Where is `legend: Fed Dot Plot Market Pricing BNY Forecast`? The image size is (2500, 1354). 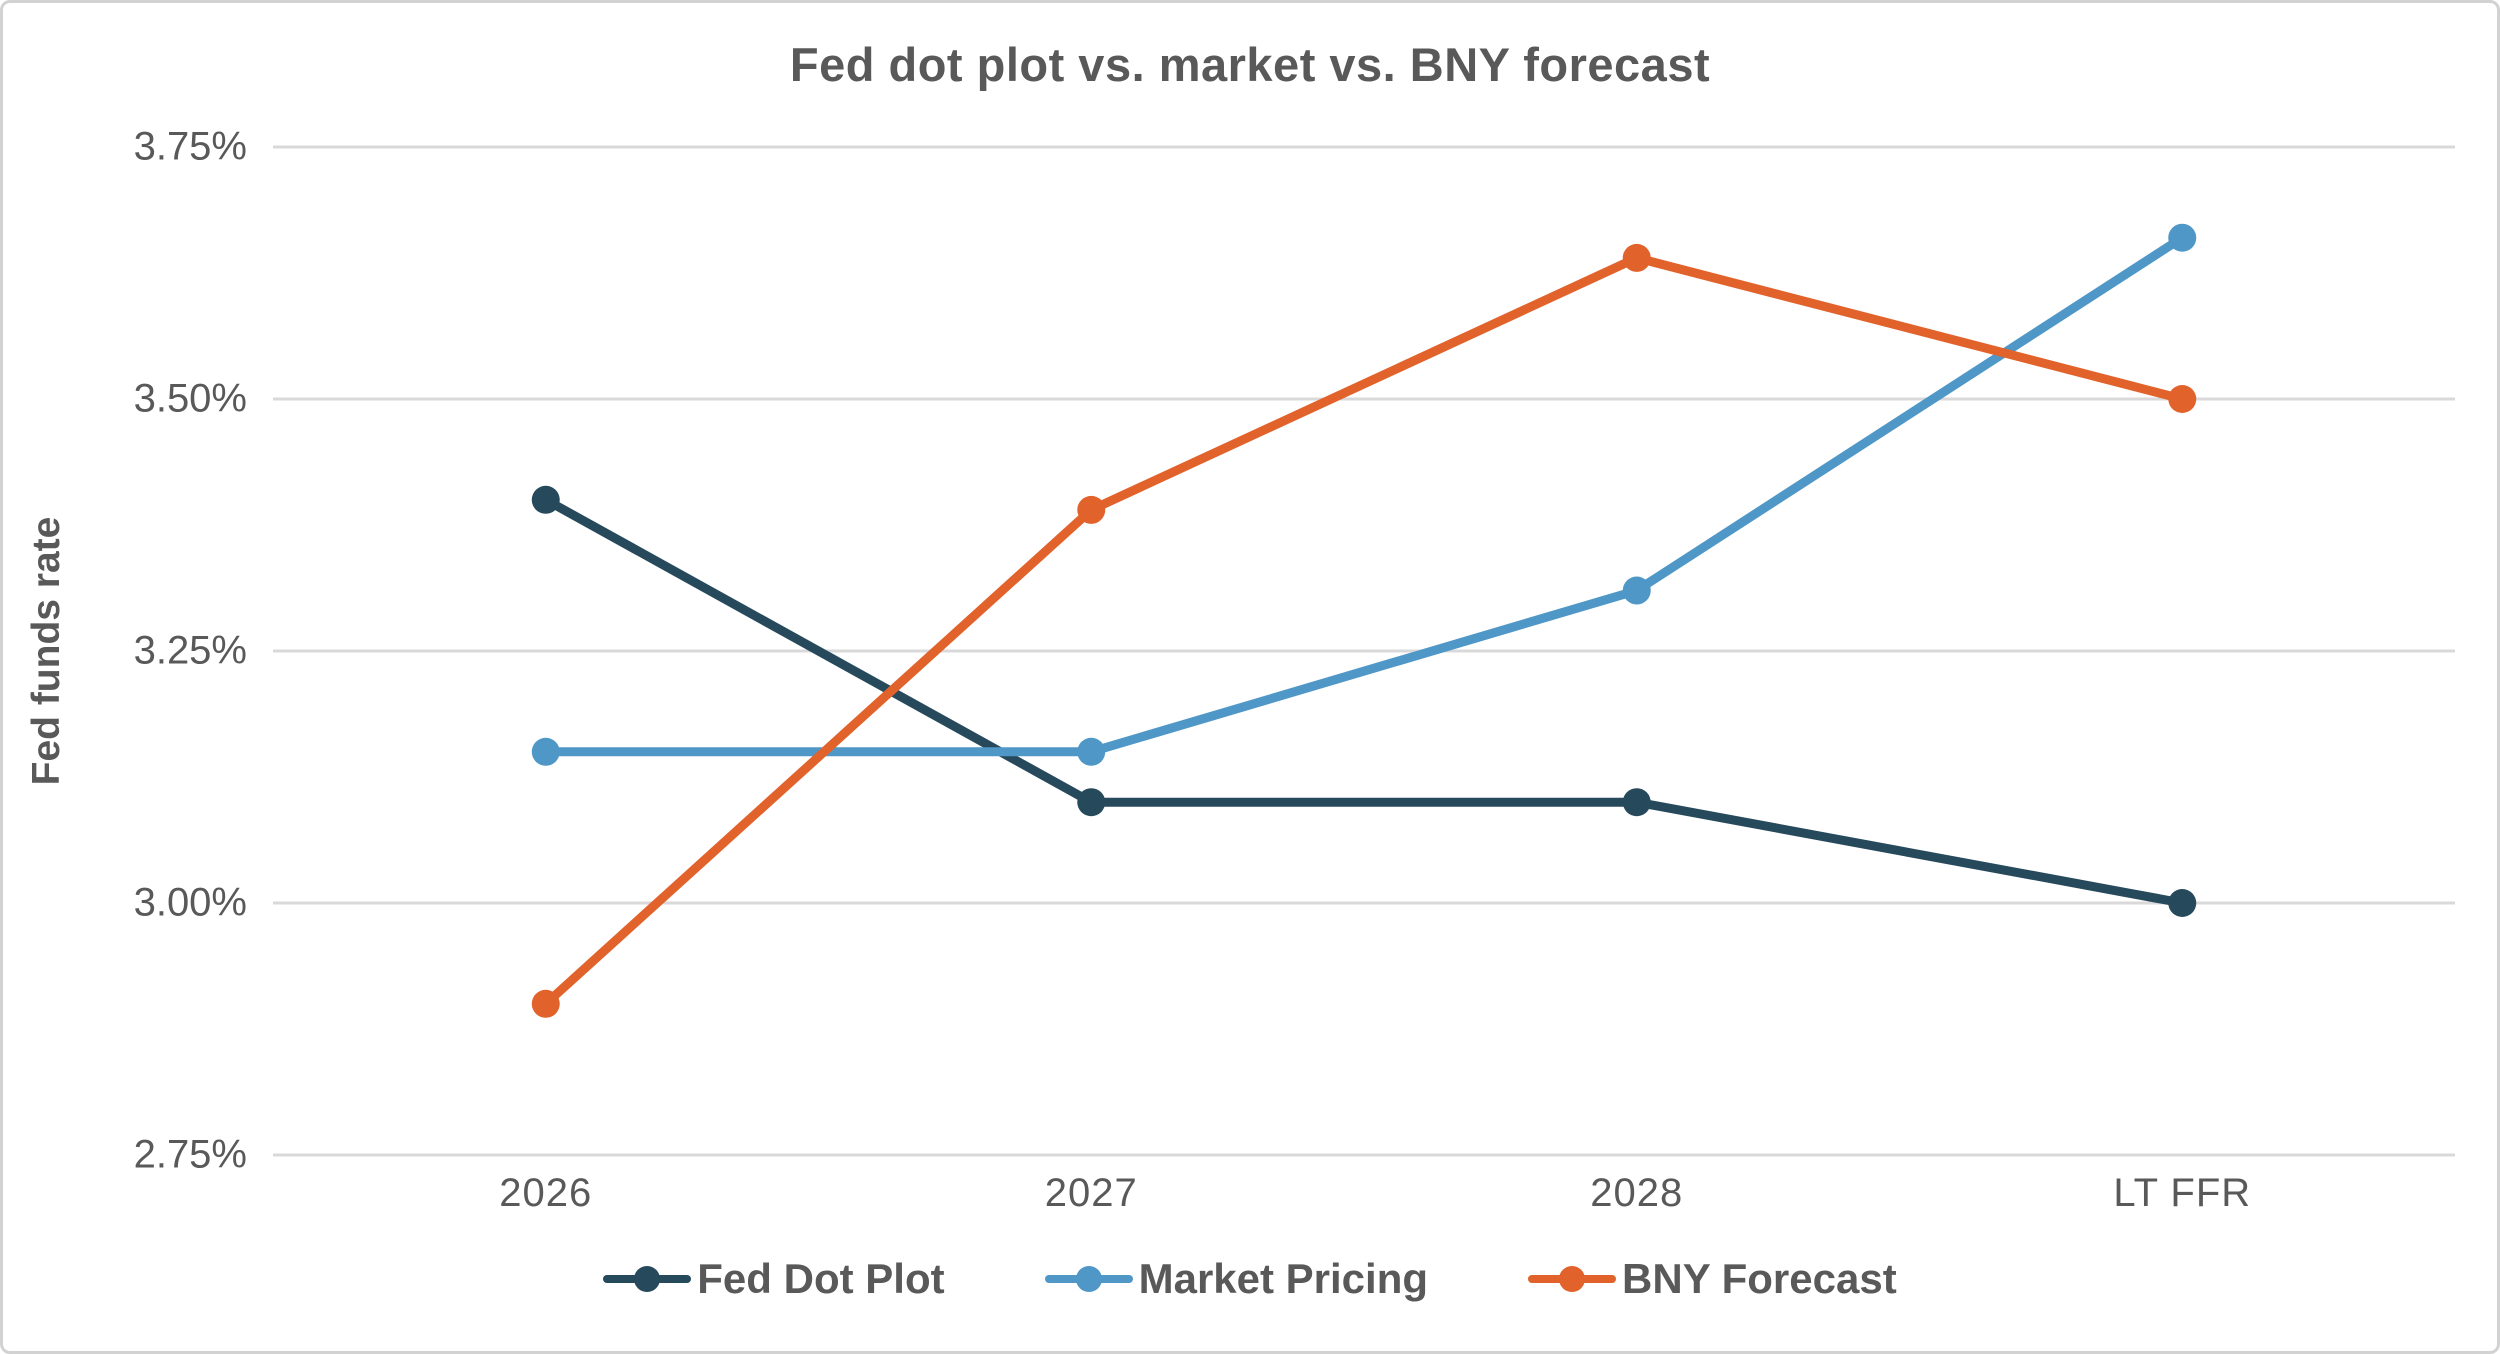 legend: Fed Dot Plot Market Pricing BNY Forecast is located at coordinates (1250, 1279).